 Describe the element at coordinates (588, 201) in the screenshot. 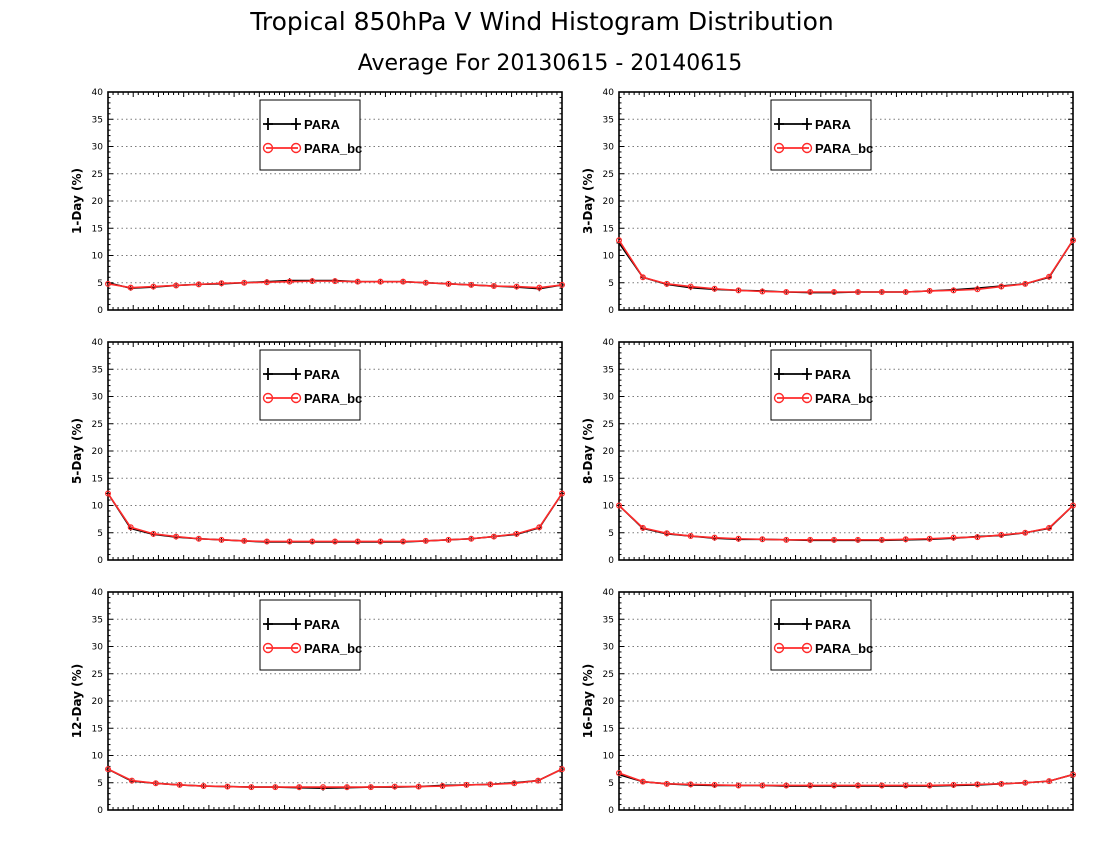

I see `y-axis-label: 3-Day (%)` at that location.